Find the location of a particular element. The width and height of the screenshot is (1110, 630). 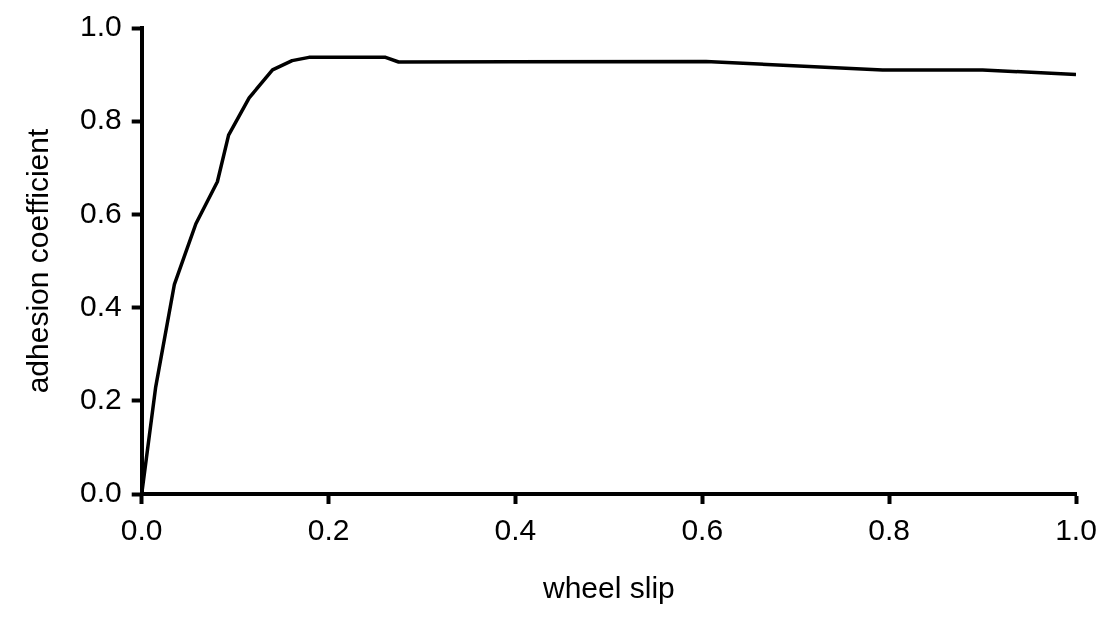

x-tick-label: 0.8 is located at coordinates (889, 530).